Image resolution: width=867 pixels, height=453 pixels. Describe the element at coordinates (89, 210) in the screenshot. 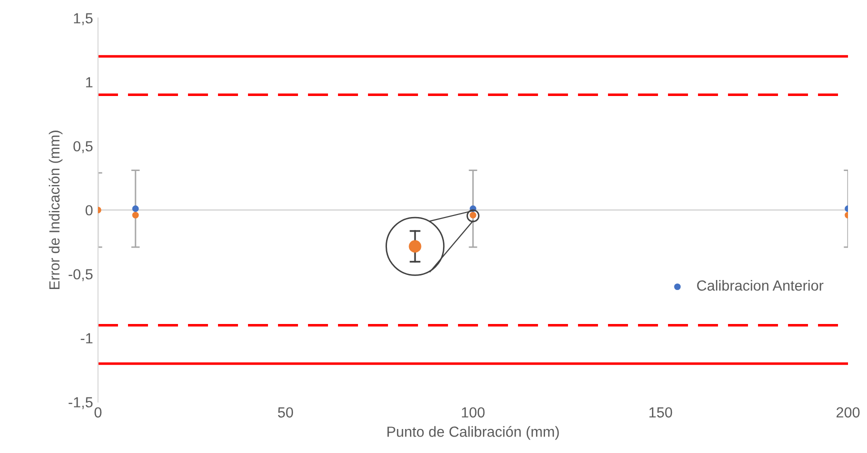

I see `y-tick-label: 0` at that location.